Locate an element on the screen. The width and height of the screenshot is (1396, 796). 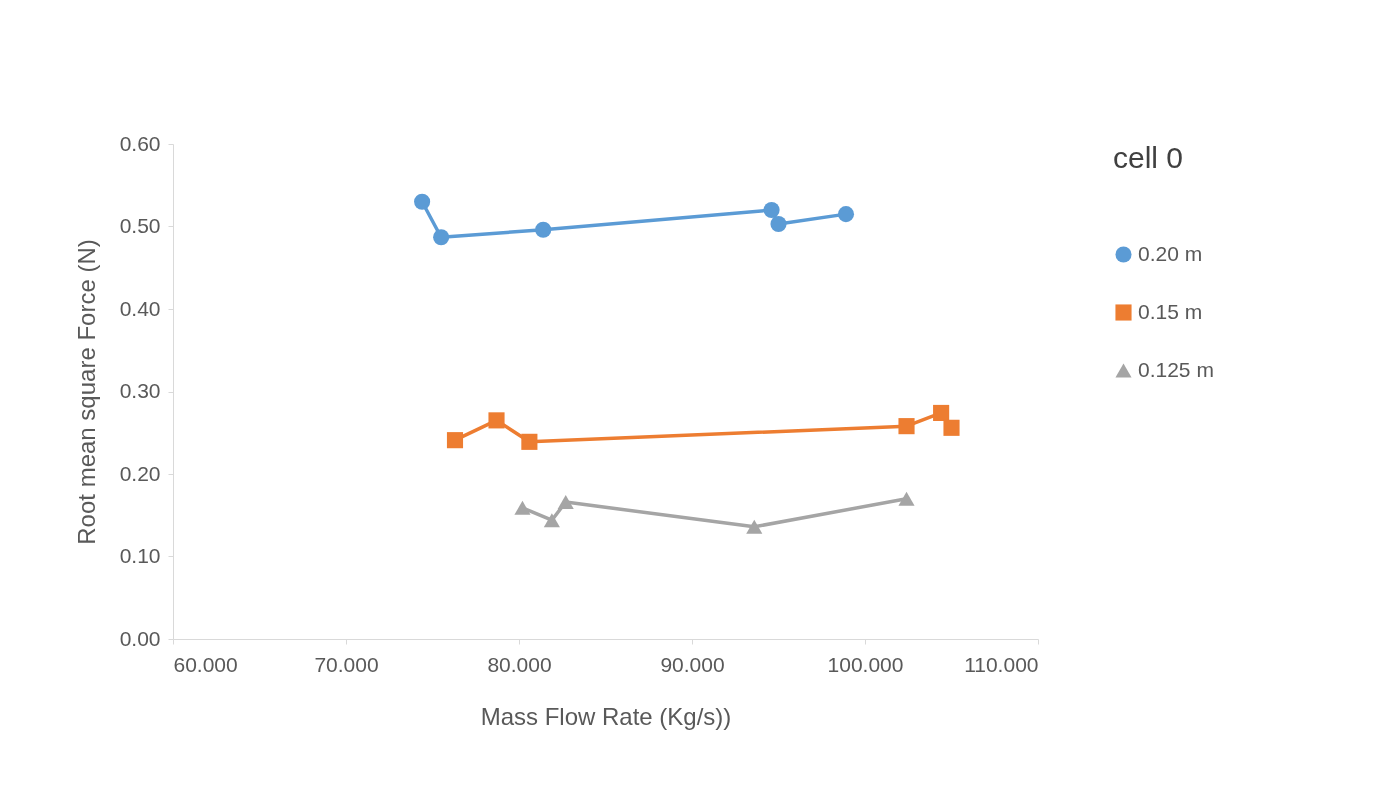
x-tick-label: 100.000 is located at coordinates (865, 664).